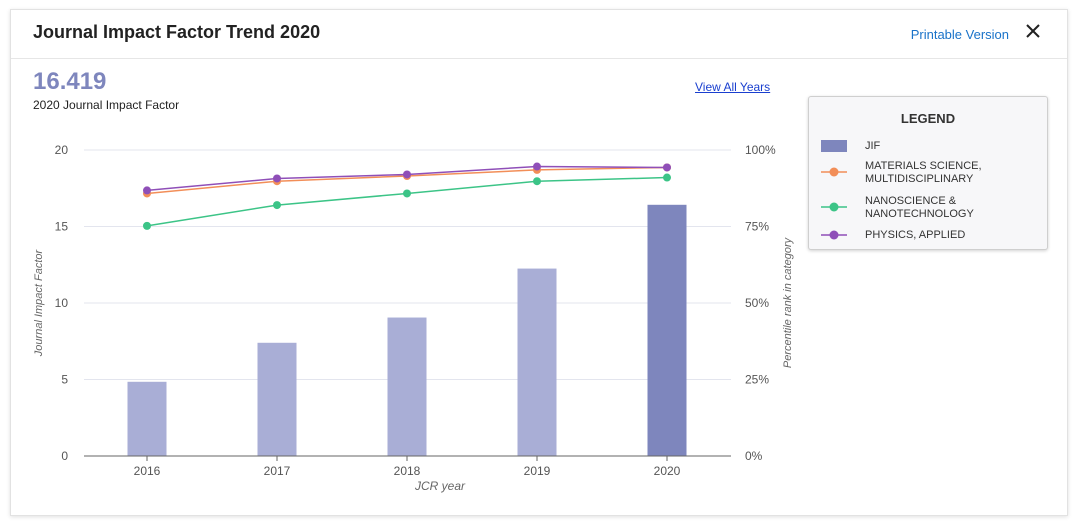 Image resolution: width=1080 pixels, height=523 pixels. I want to click on series-lines, so click(407, 196).